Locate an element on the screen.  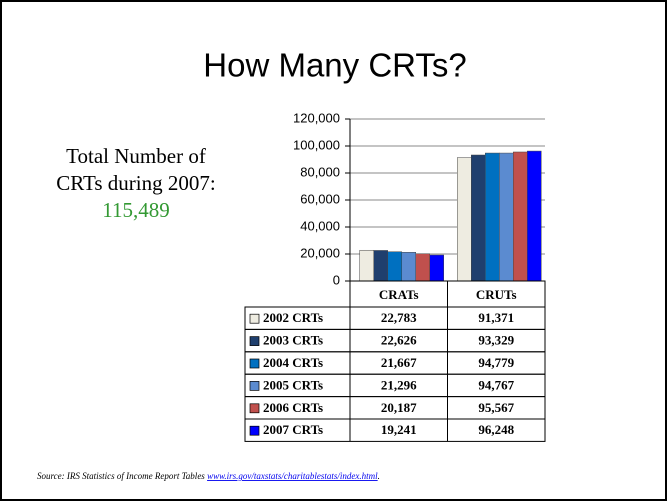
y-tick-label: 40,000 is located at coordinates (320, 225).